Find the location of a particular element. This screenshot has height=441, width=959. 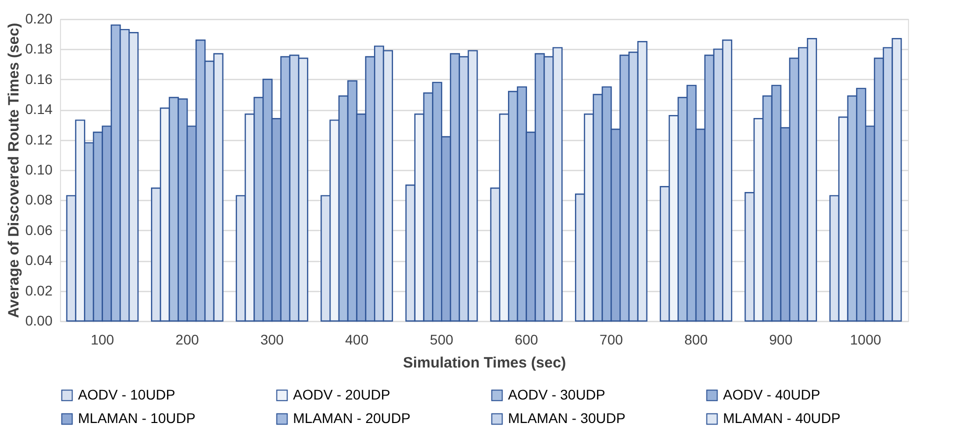

y-tick-label: 0.00 is located at coordinates (39, 320).